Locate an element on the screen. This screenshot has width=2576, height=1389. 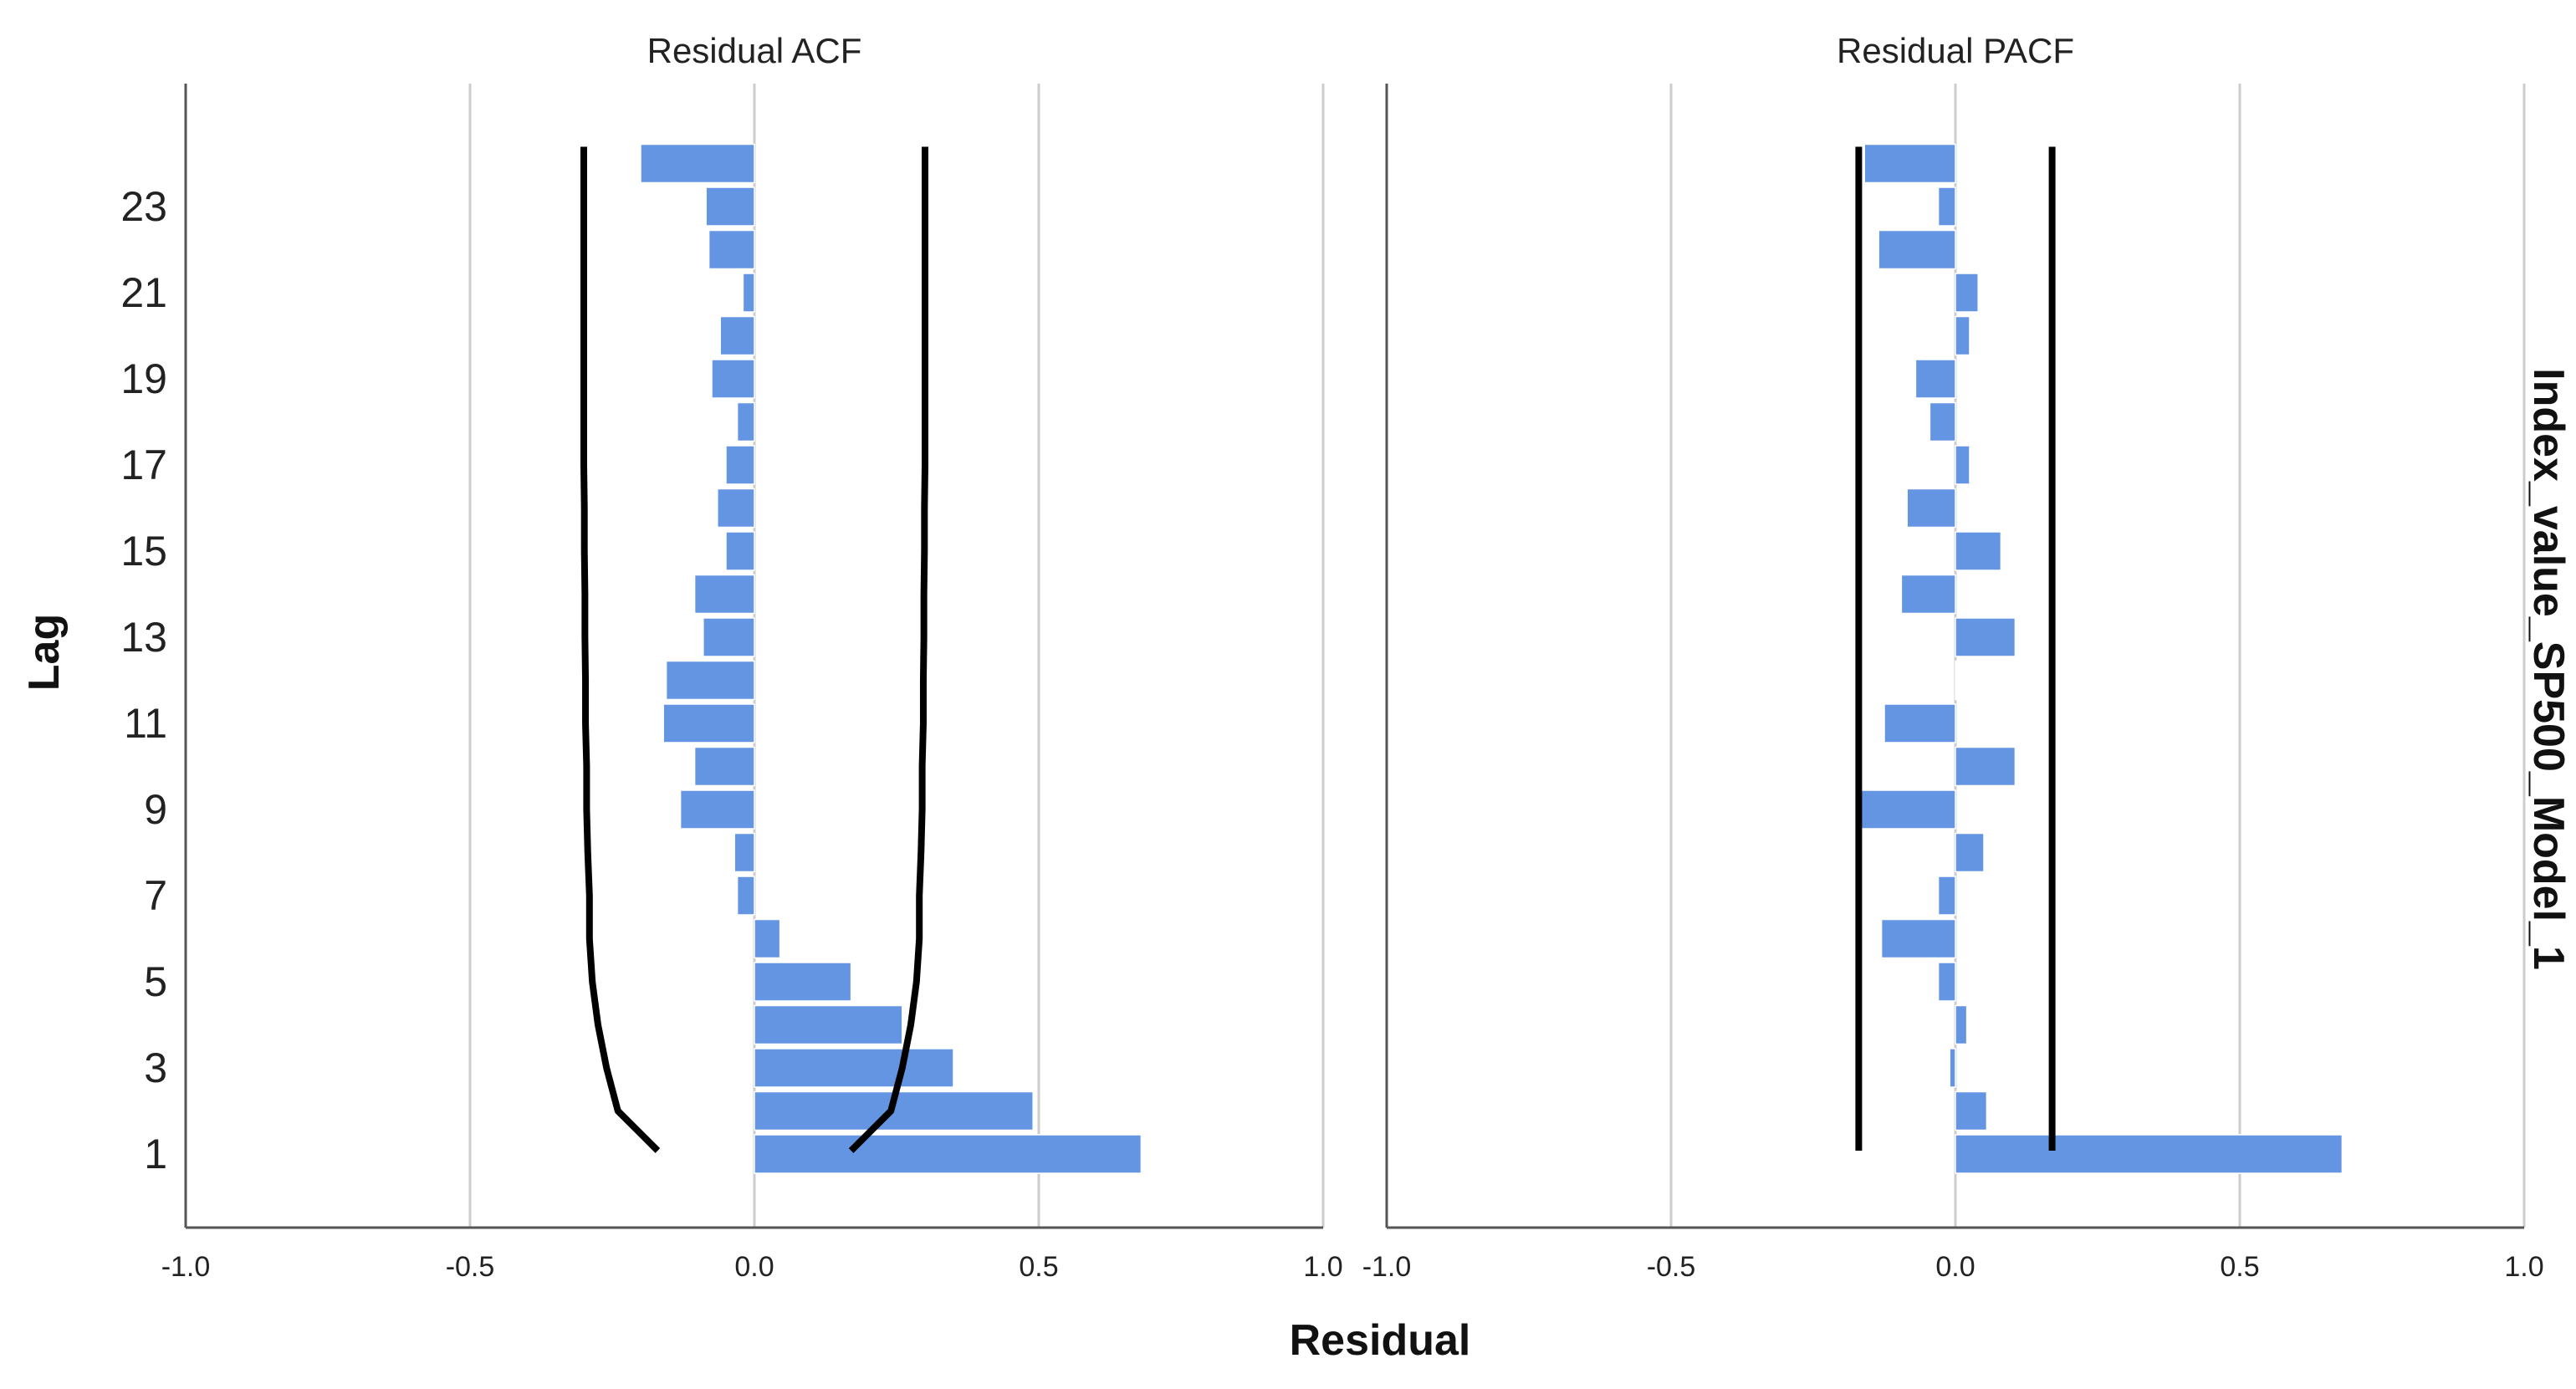
y-axis-title: Lag is located at coordinates (44, 652).